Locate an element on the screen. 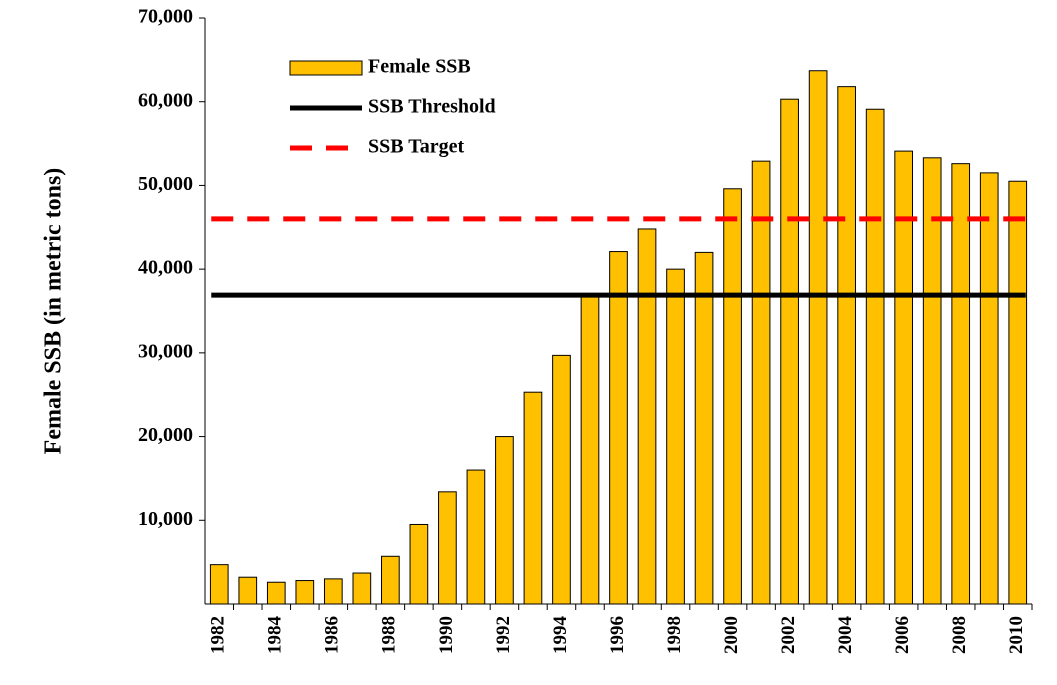  x-tick-label: 2004 is located at coordinates (845, 635).